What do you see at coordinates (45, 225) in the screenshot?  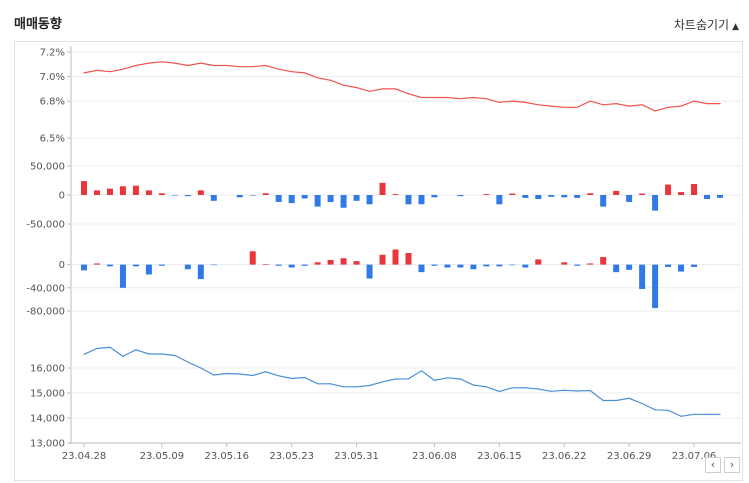 I see `y-tick-label: -50,000` at bounding box center [45, 225].